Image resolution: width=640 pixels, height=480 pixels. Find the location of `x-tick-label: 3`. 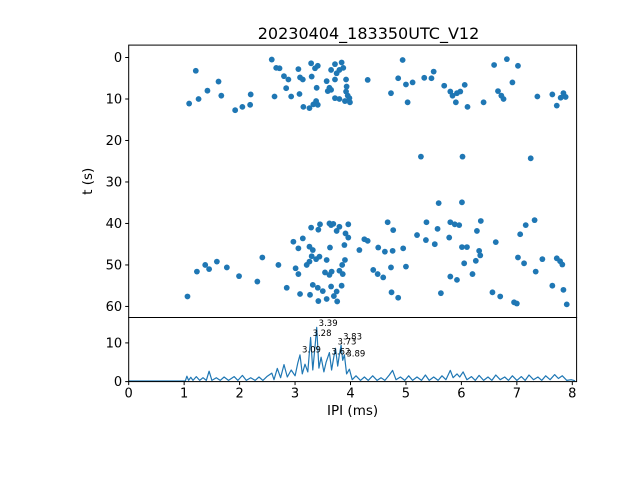

x-tick-label: 3 is located at coordinates (295, 394).